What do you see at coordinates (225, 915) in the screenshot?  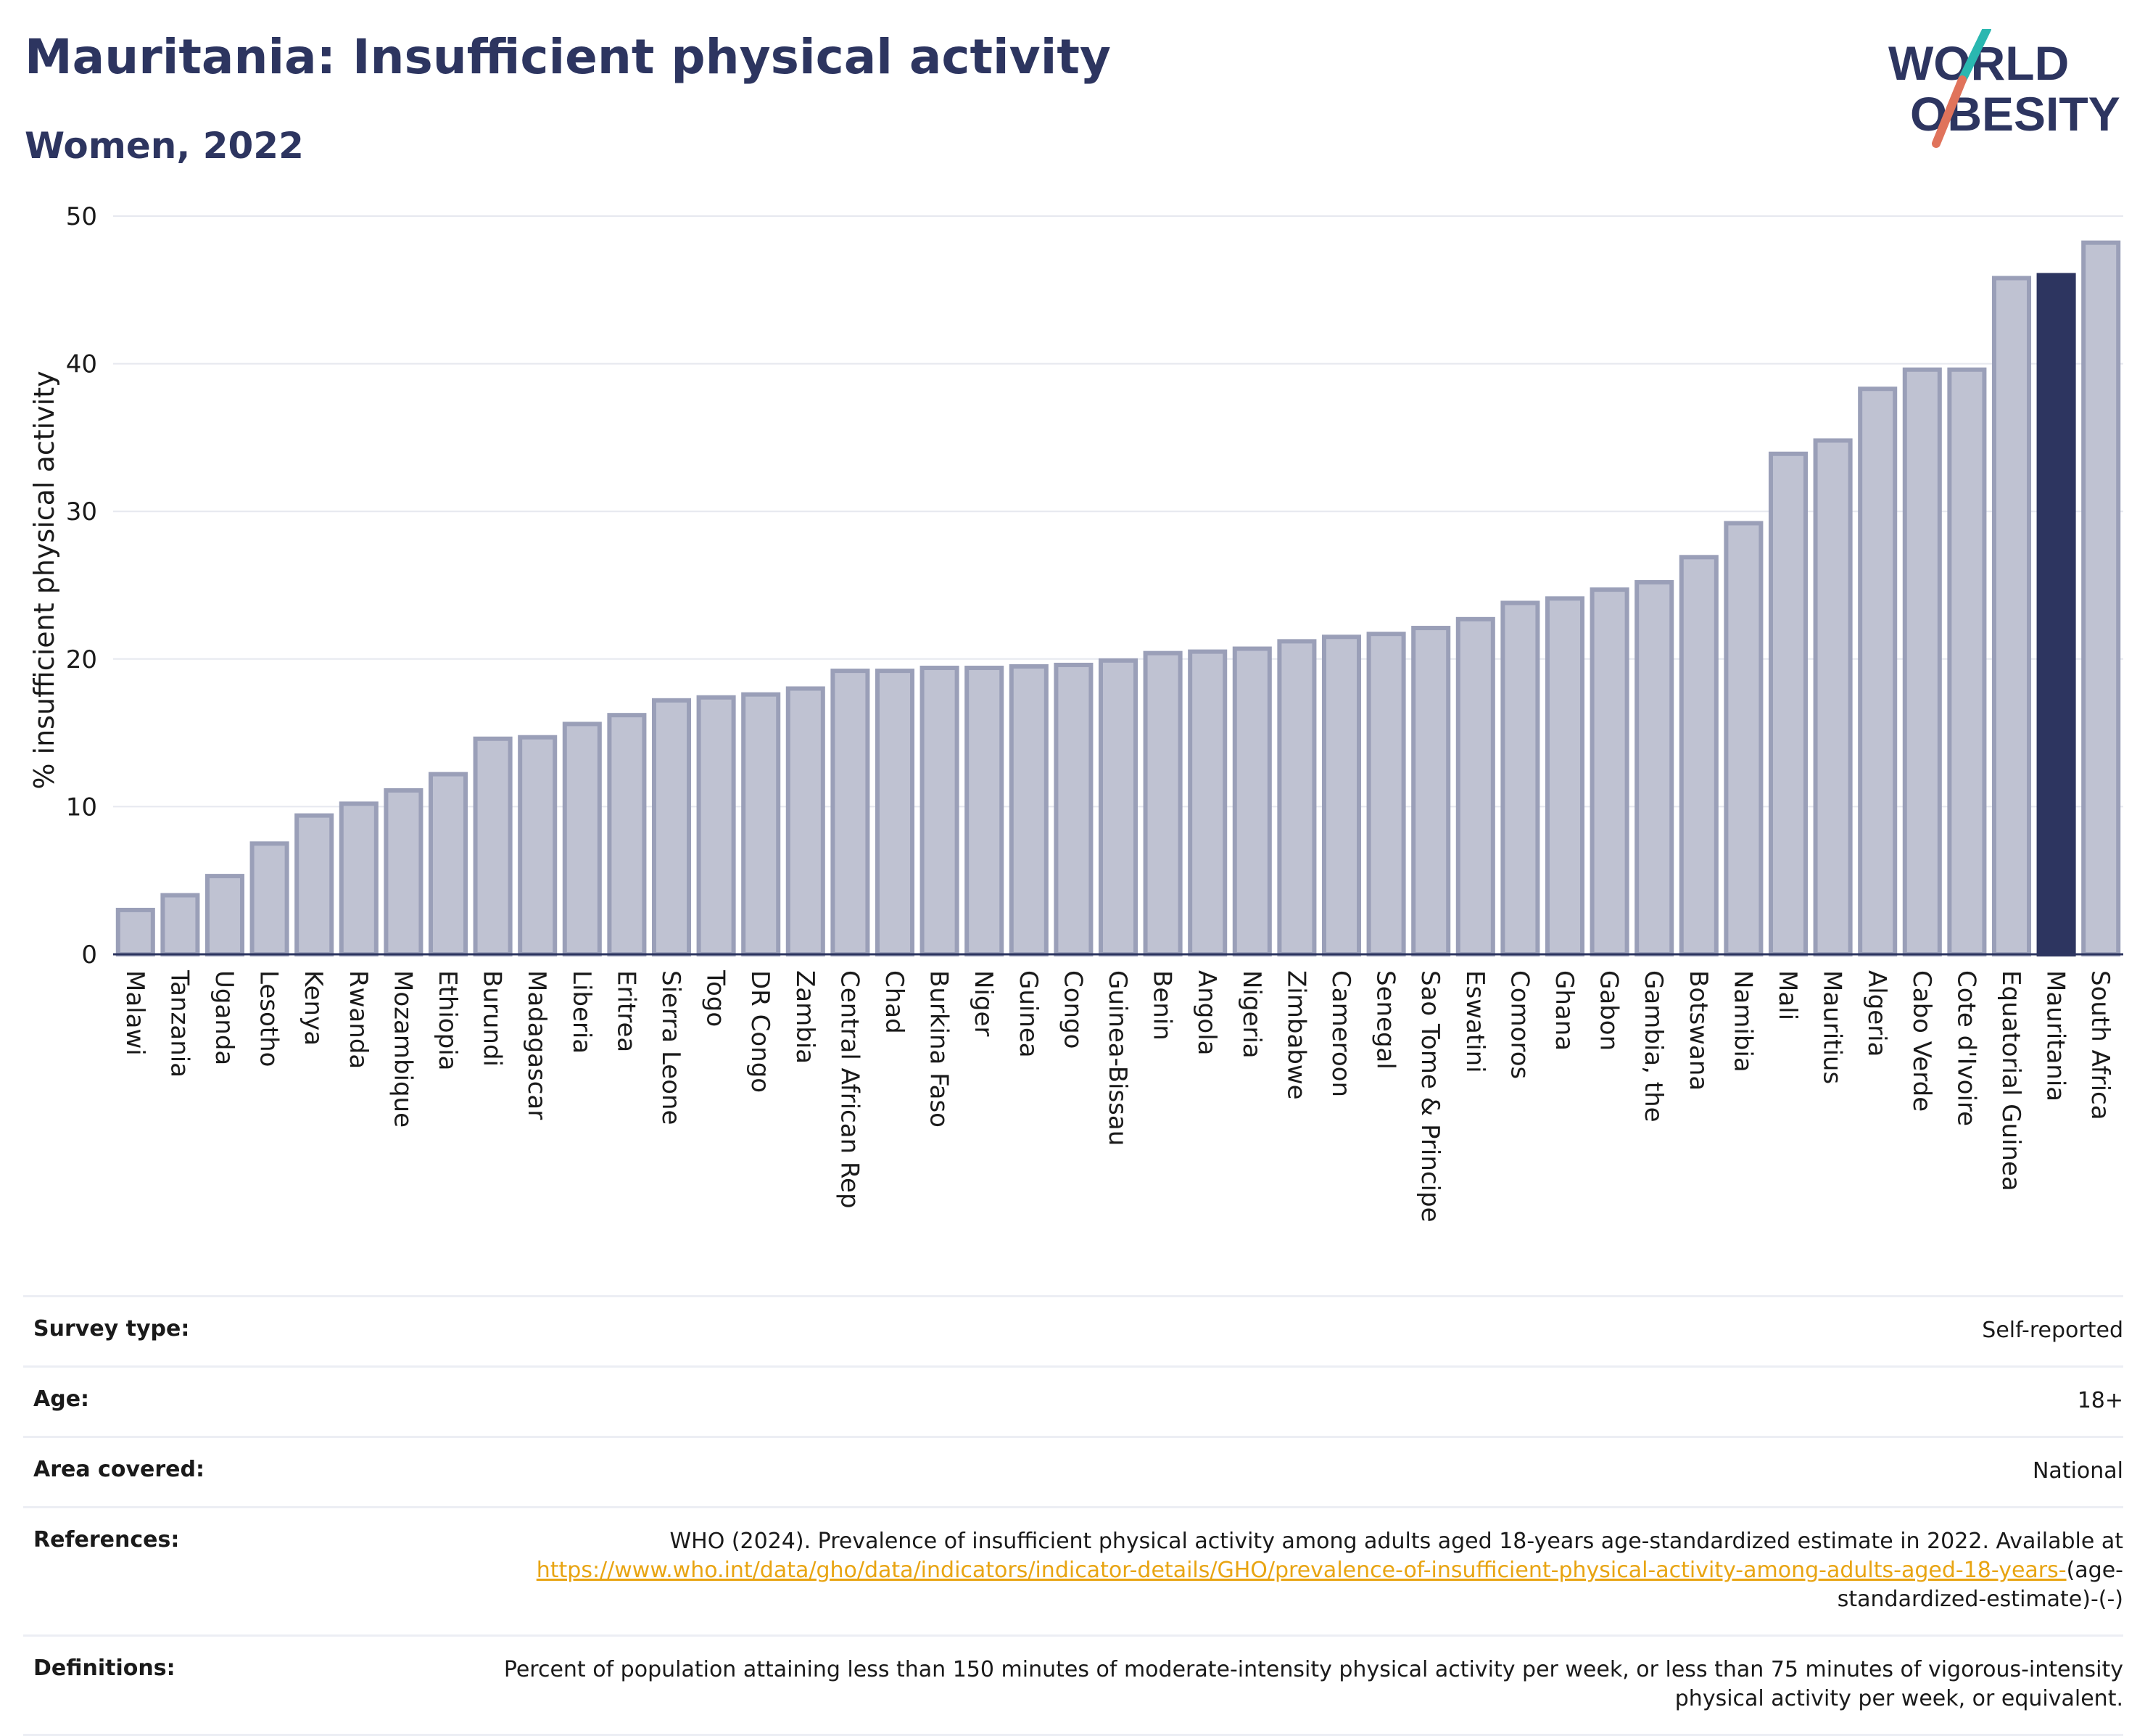 I see `bar-uganda` at bounding box center [225, 915].